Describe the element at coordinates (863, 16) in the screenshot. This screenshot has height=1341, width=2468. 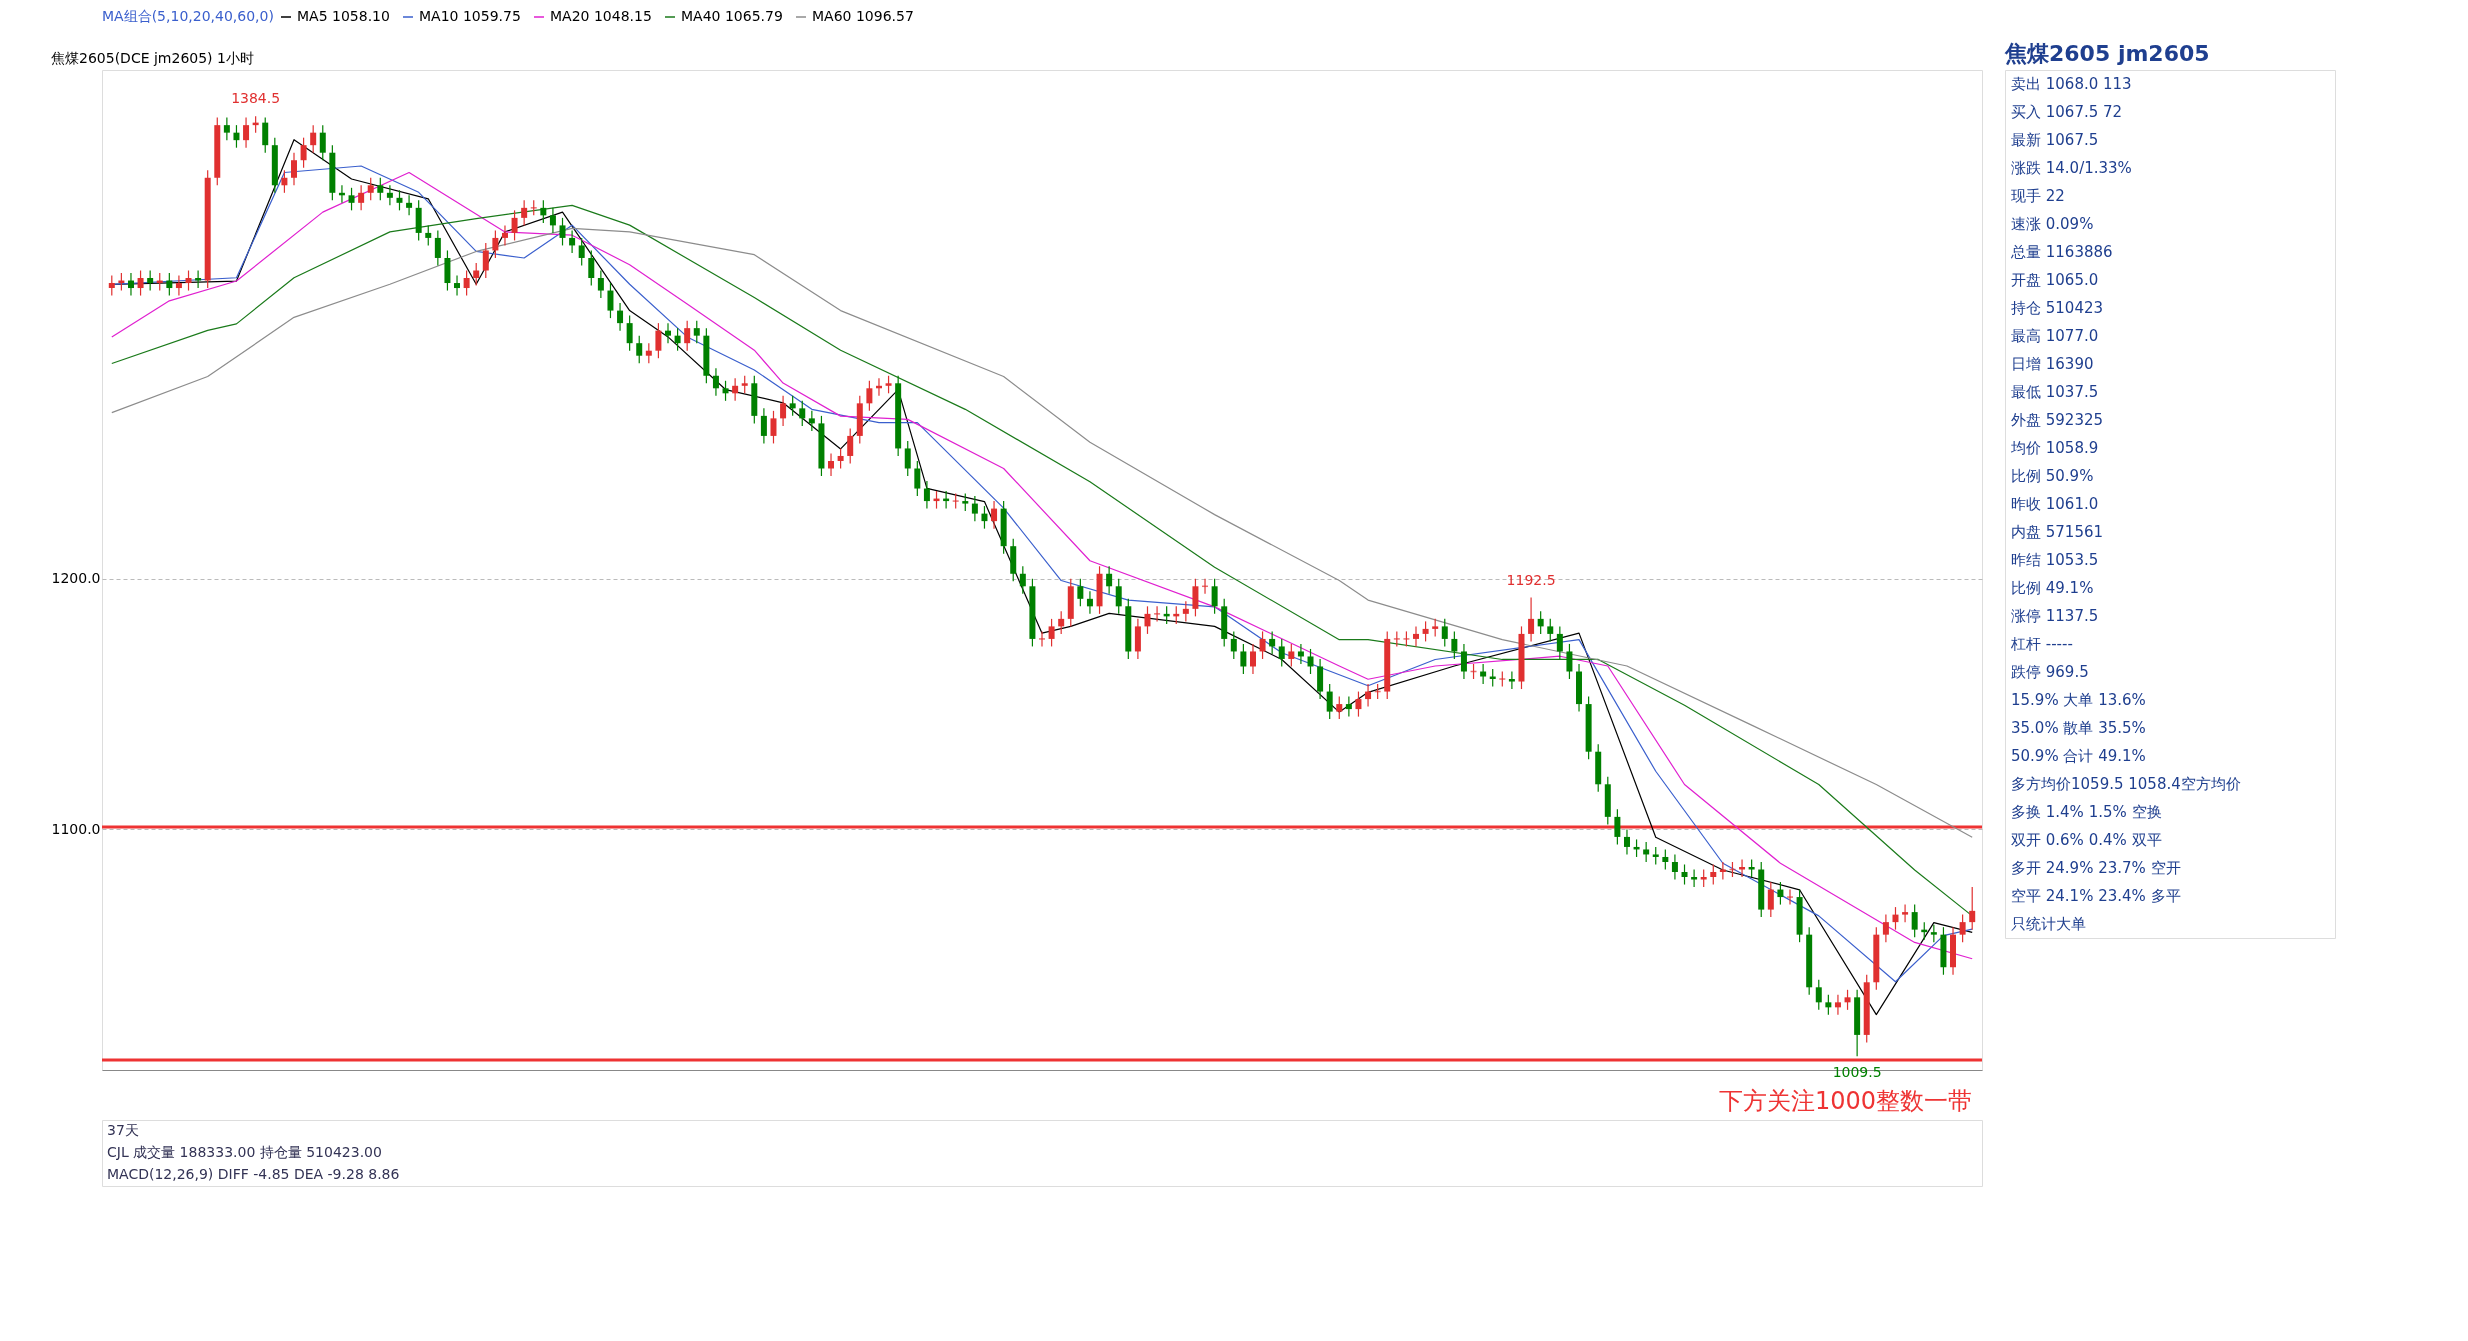
I see `legend-label: MA60 1096.57` at that location.